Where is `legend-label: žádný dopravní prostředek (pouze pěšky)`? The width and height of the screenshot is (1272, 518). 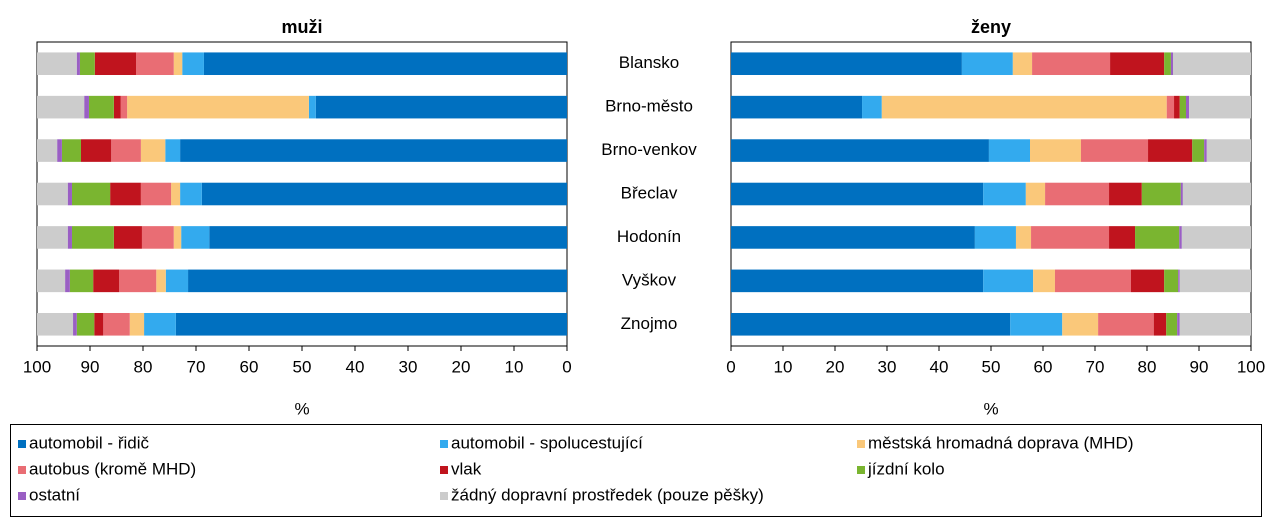 legend-label: žádný dopravní prostředek (pouze pěšky) is located at coordinates (607, 494).